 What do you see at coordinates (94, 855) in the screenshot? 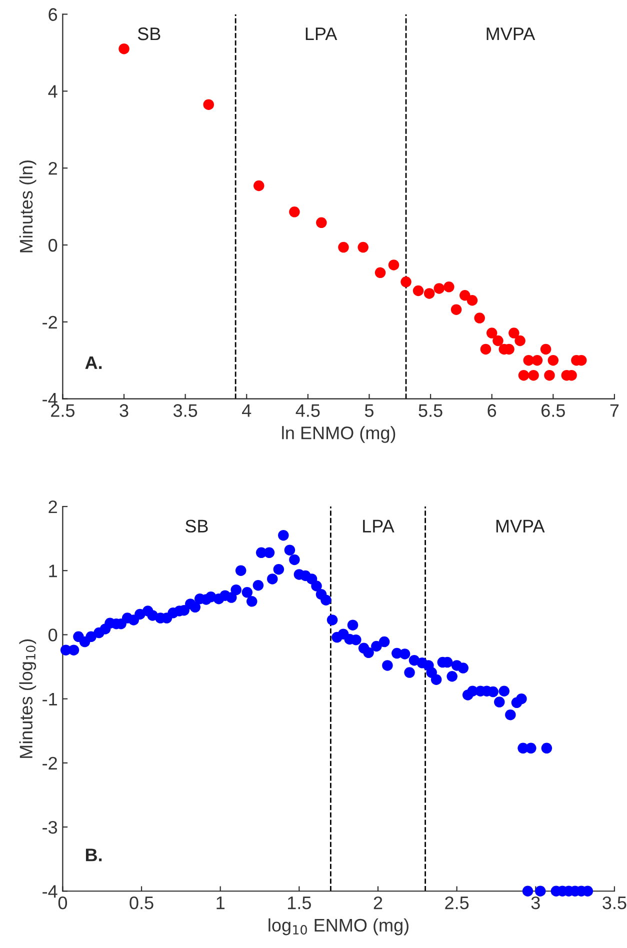
I see `annotation: B.` at bounding box center [94, 855].